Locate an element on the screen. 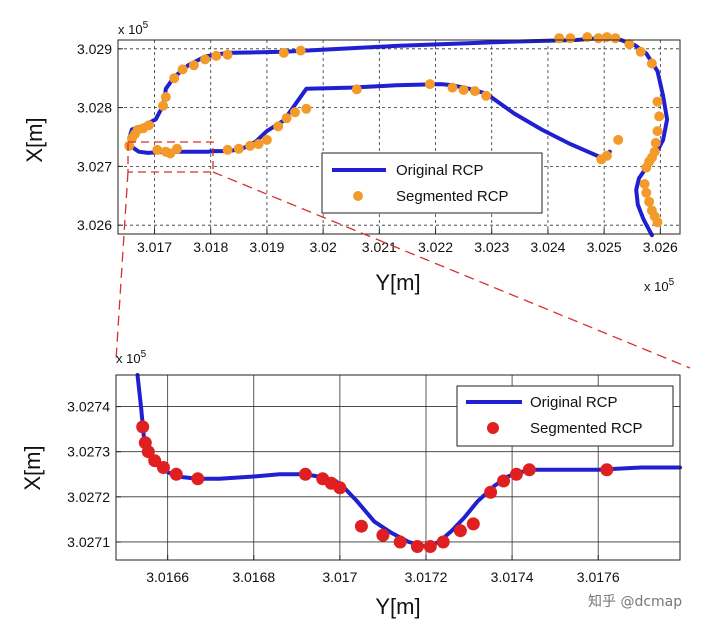 Image resolution: width=718 pixels, height=635 pixels. y-tick-label: 3.0271 is located at coordinates (88, 542).